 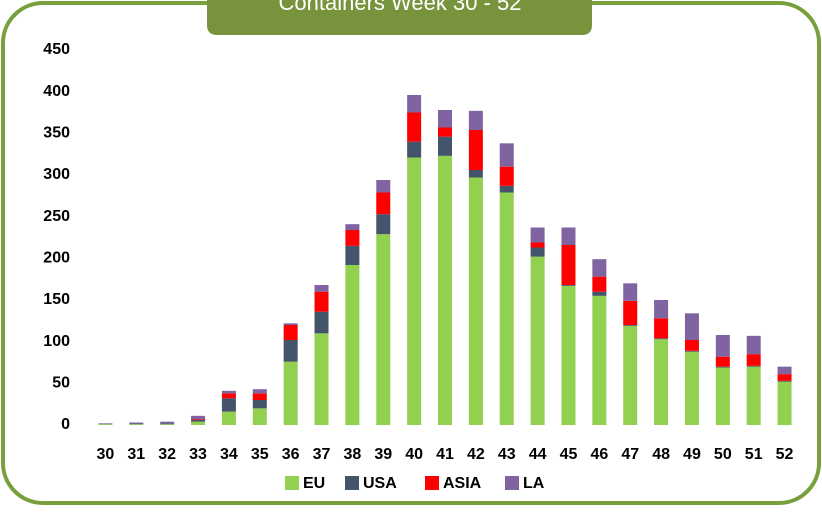 I want to click on x-tick-label: 40, so click(x=414, y=454).